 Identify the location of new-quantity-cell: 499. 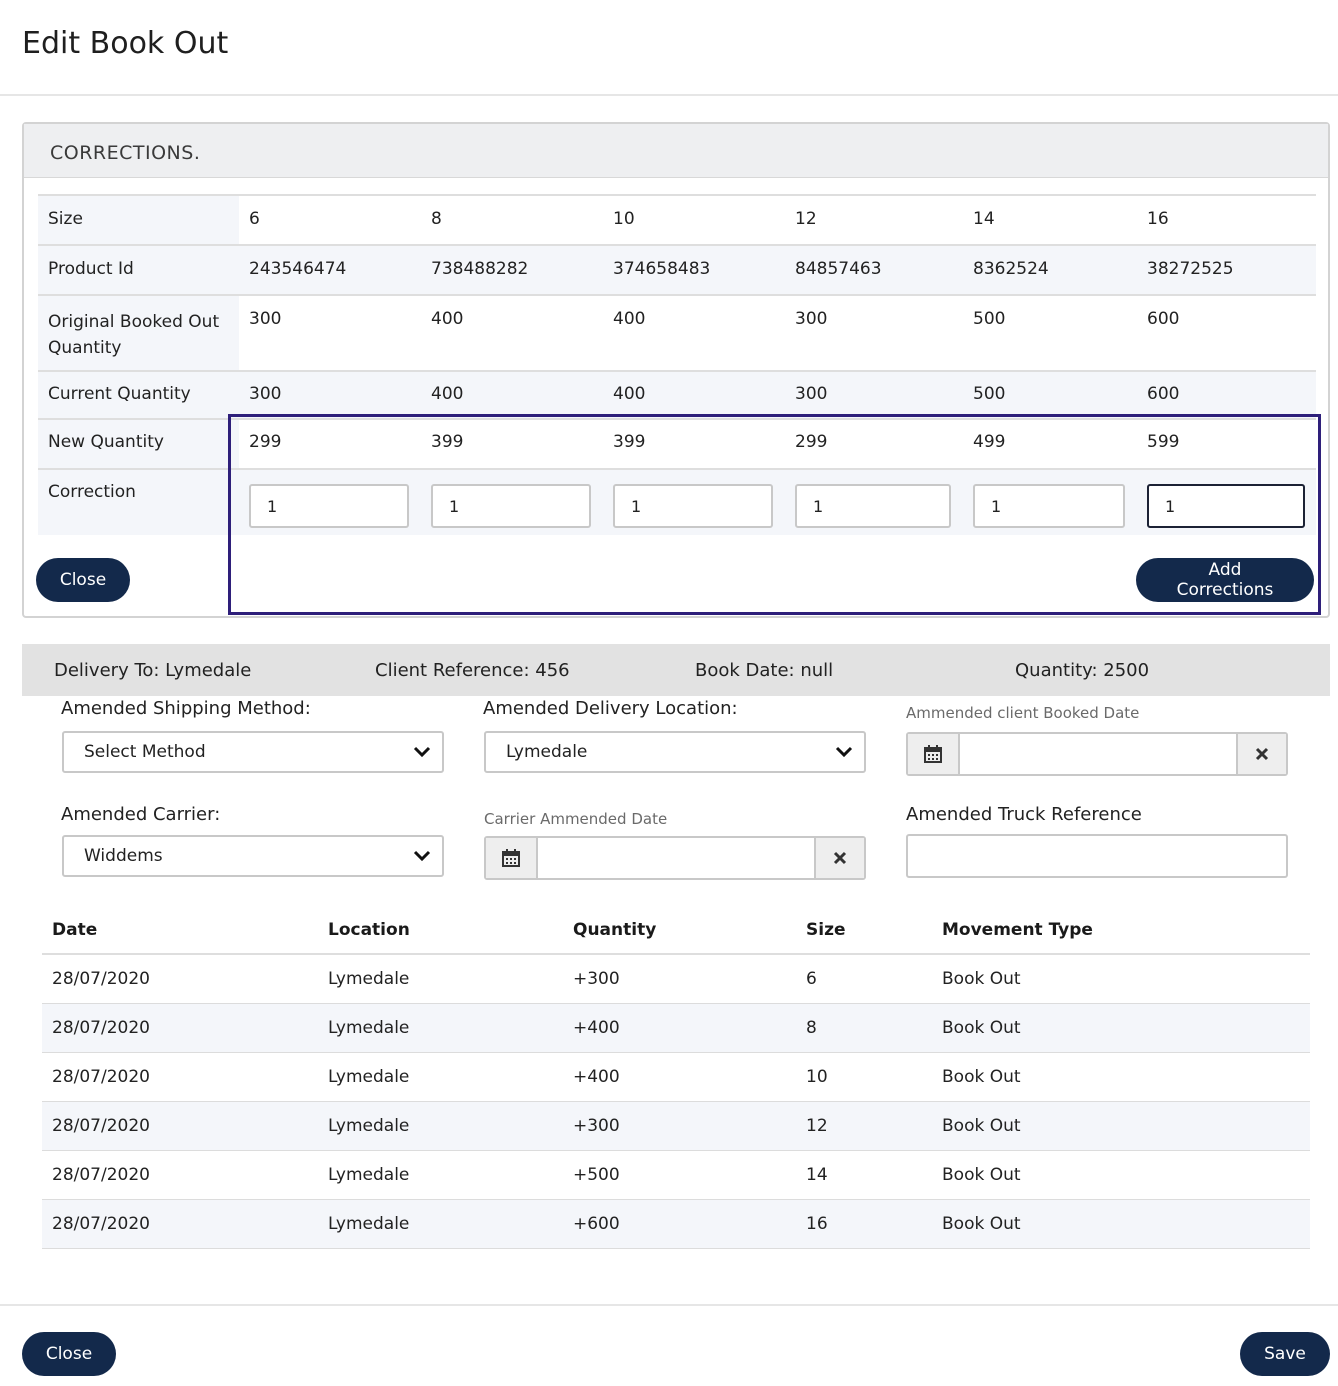
(1050, 443).